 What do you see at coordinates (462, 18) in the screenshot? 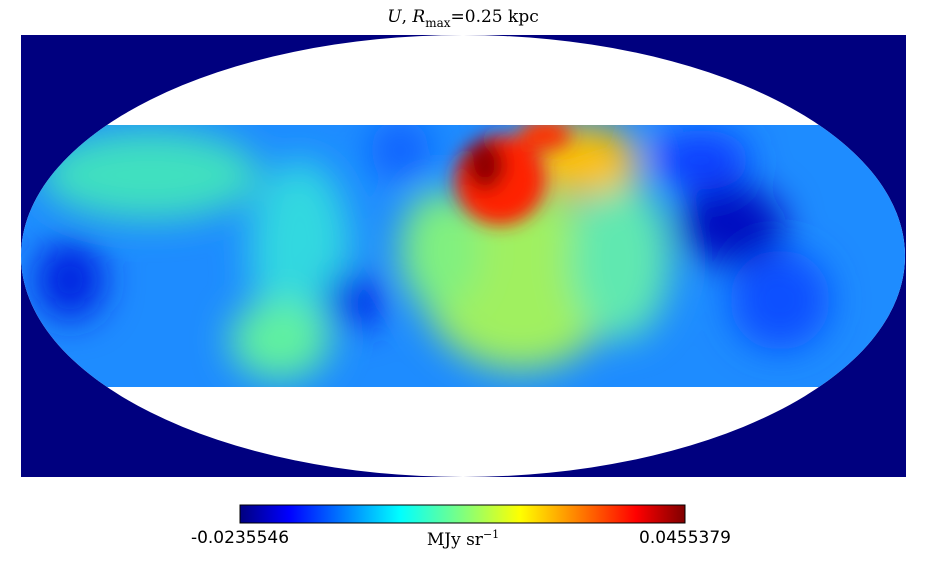
I see `map-title: U, Rmax=0.25 kpc` at bounding box center [462, 18].